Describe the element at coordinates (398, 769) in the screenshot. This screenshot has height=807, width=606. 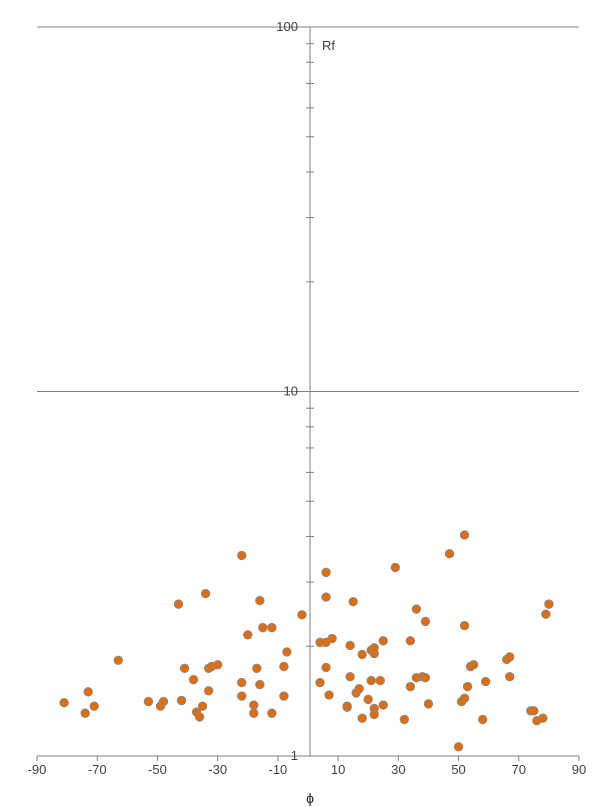
I see `x-tick-label: 30` at that location.